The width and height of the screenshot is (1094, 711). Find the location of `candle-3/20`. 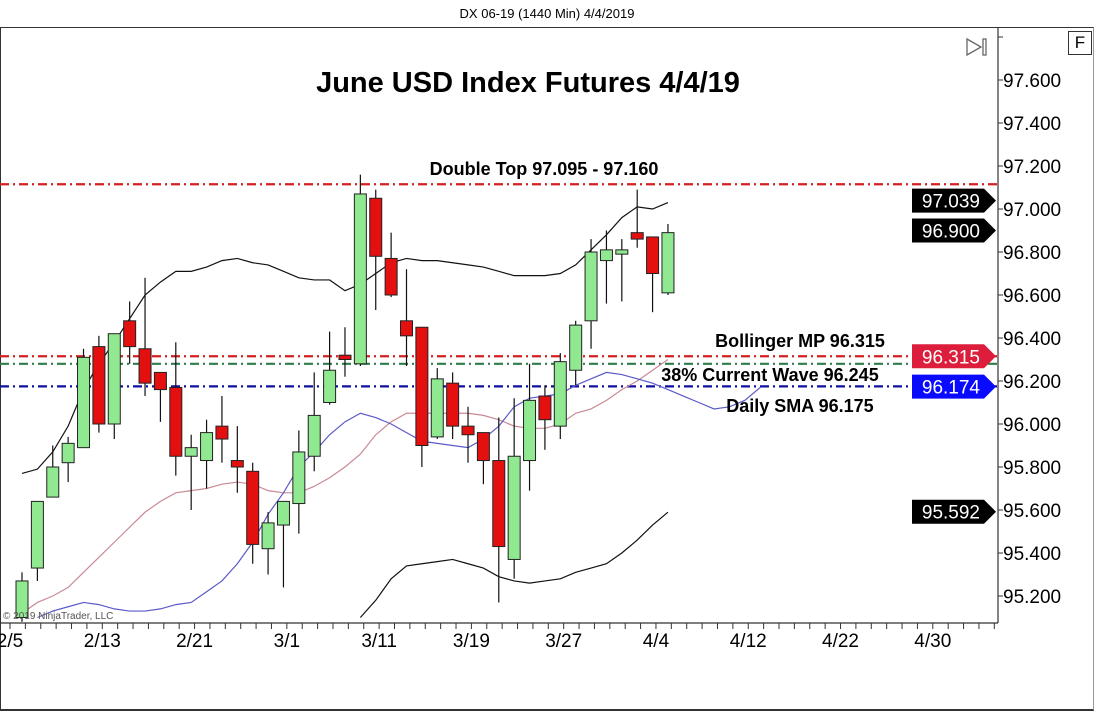

candle-3/20 is located at coordinates (499, 510).